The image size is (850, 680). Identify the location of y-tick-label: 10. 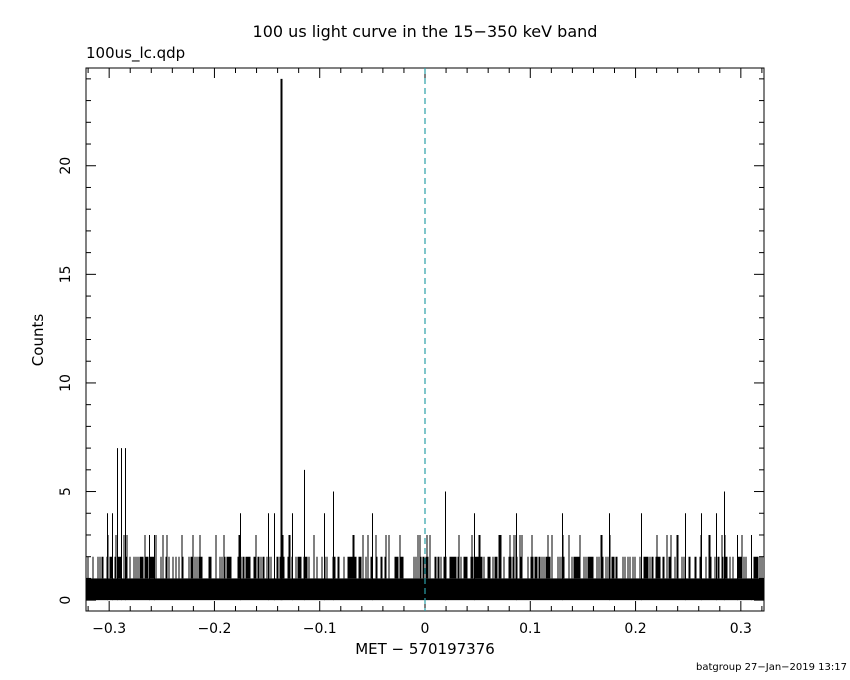
(66, 383).